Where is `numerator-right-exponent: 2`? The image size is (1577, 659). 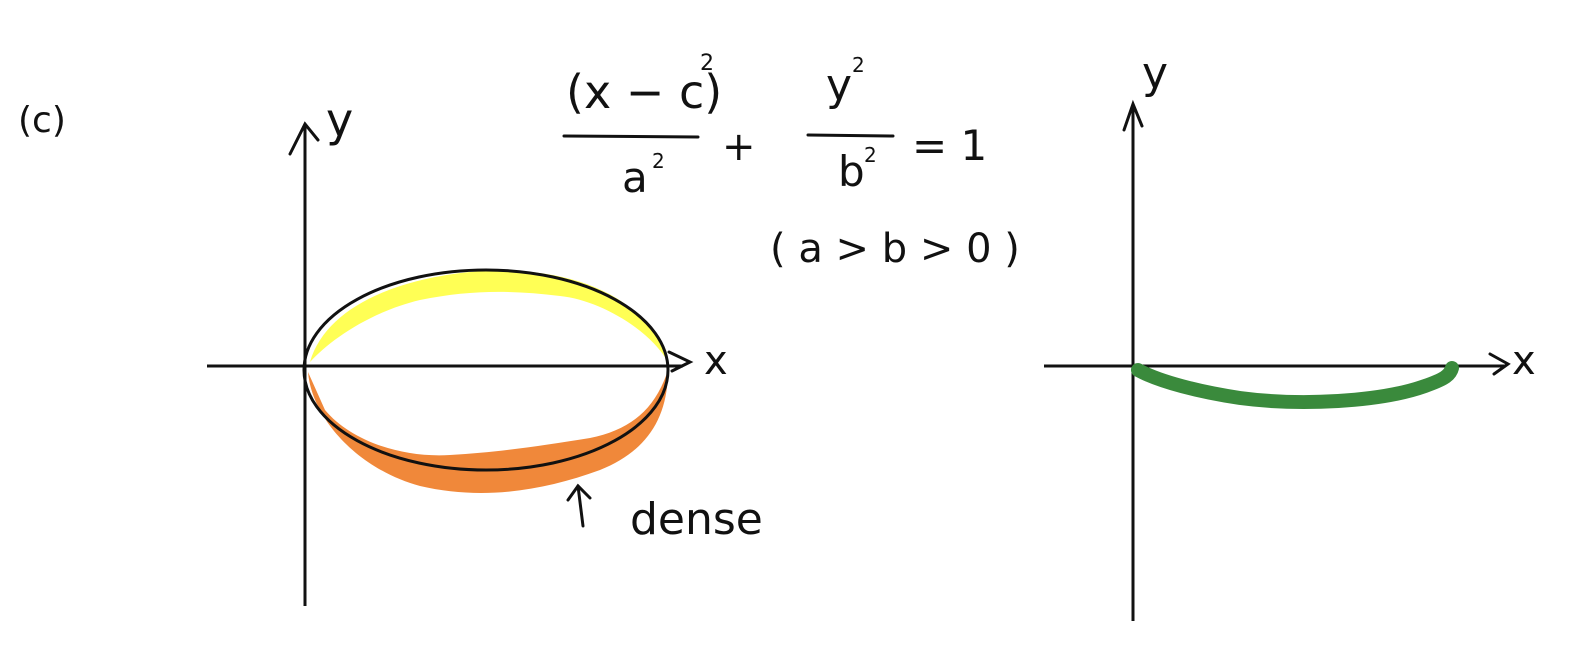
numerator-right-exponent: 2 is located at coordinates (858, 65).